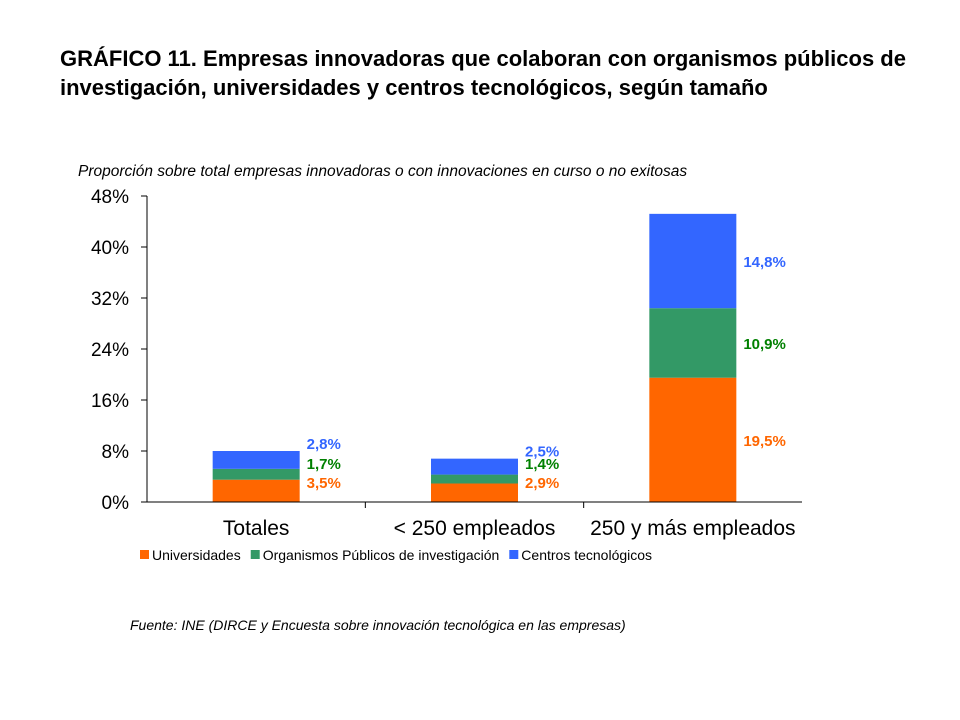  What do you see at coordinates (110, 197) in the screenshot?
I see `y-tick-label: 48%` at bounding box center [110, 197].